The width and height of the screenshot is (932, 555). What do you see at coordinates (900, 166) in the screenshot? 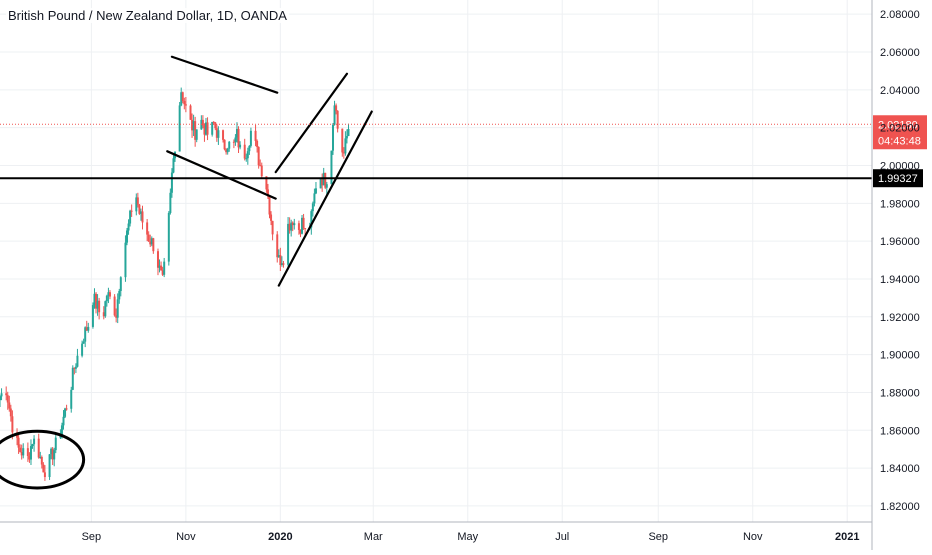
I see `y-tick-label: 2.00000` at bounding box center [900, 166].